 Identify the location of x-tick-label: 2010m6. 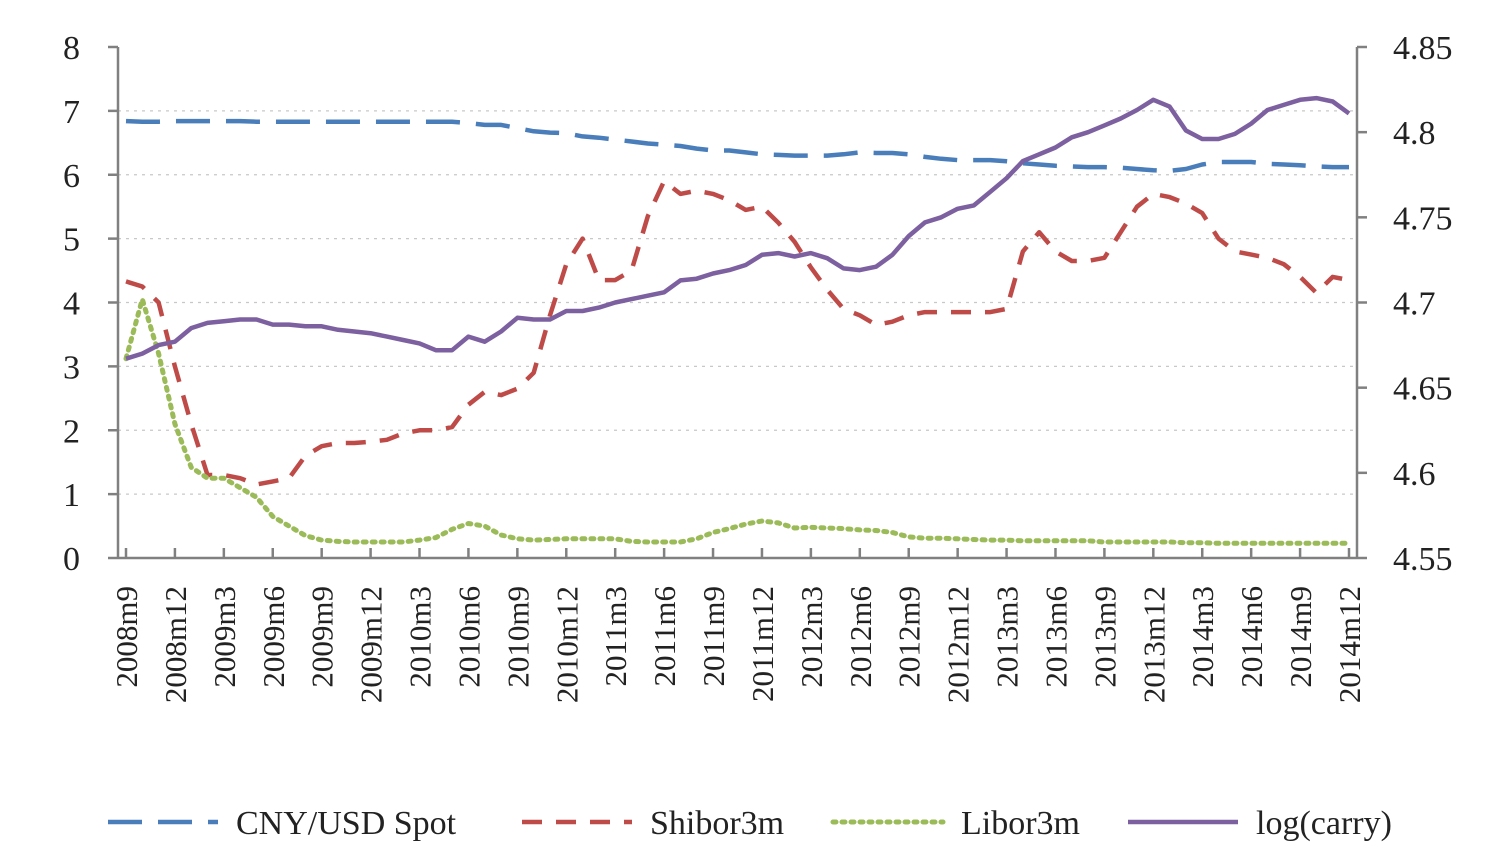
(468, 637).